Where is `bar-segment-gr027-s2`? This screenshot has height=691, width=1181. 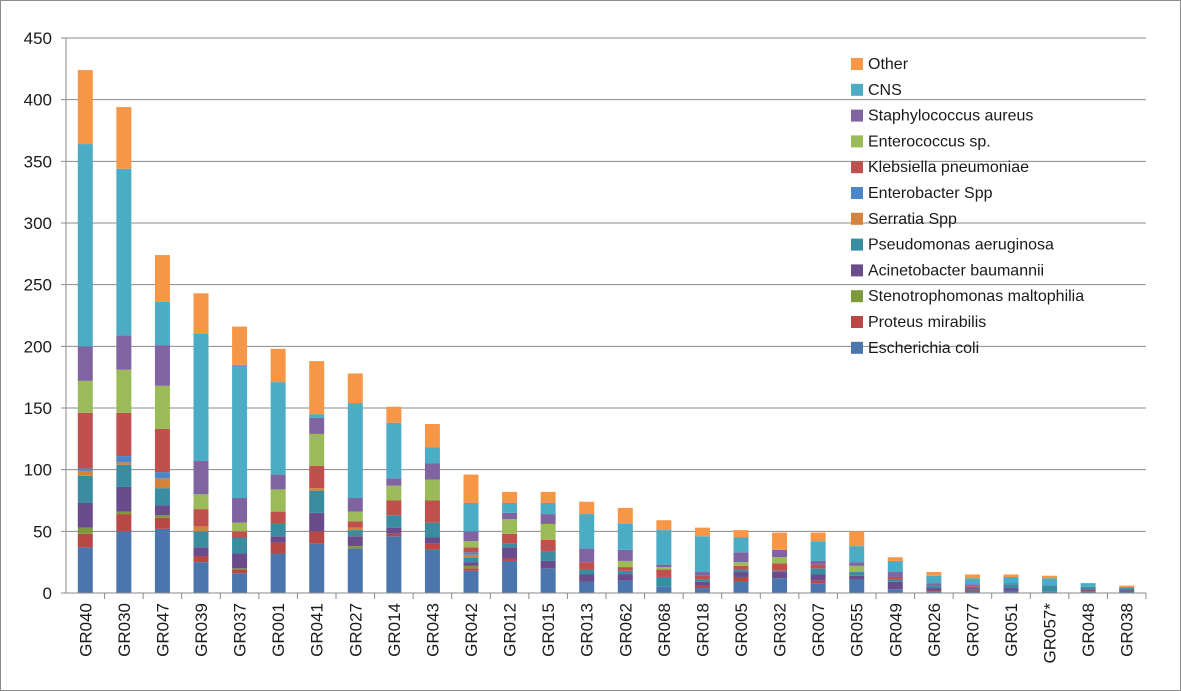
bar-segment-gr027-s2 is located at coordinates (355, 547).